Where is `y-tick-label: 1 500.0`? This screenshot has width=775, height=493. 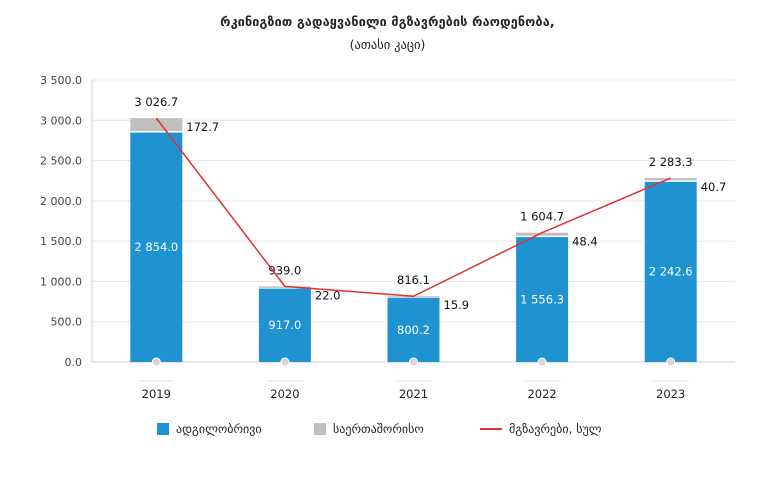
y-tick-label: 1 500.0 is located at coordinates (61, 241).